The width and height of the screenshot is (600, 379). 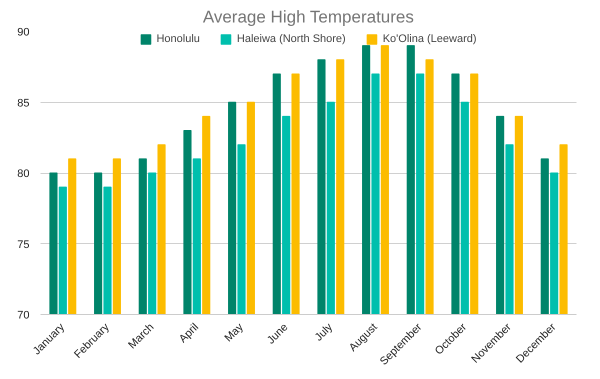 I want to click on y-tick-label: 90, so click(x=23, y=32).